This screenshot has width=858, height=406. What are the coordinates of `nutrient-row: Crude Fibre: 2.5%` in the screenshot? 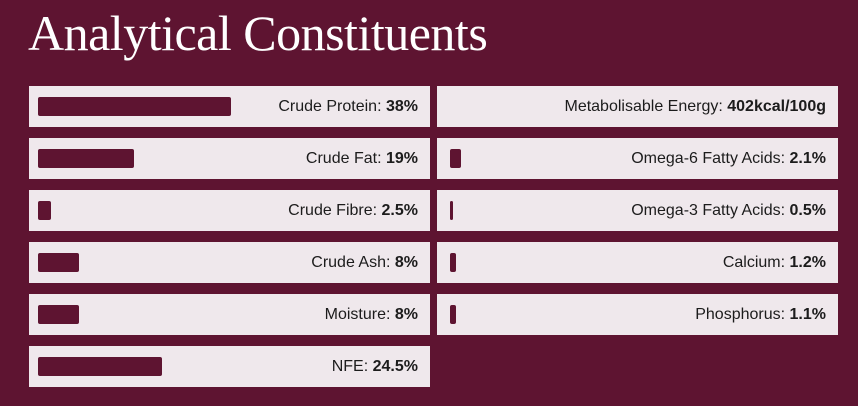 It's located at (229, 210).